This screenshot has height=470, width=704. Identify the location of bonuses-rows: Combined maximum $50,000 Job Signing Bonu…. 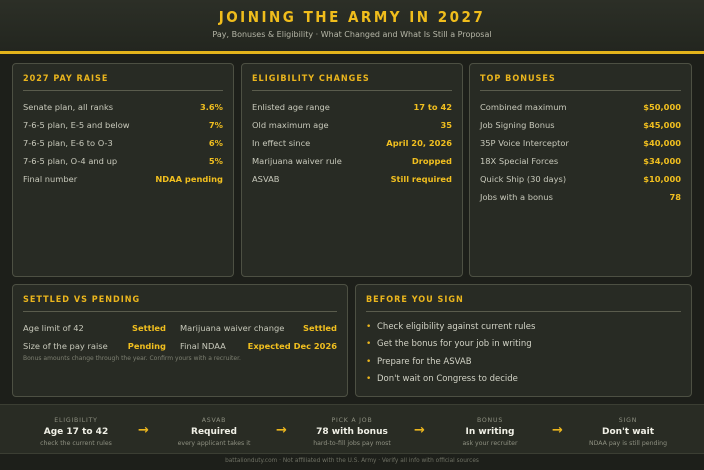
(580, 152).